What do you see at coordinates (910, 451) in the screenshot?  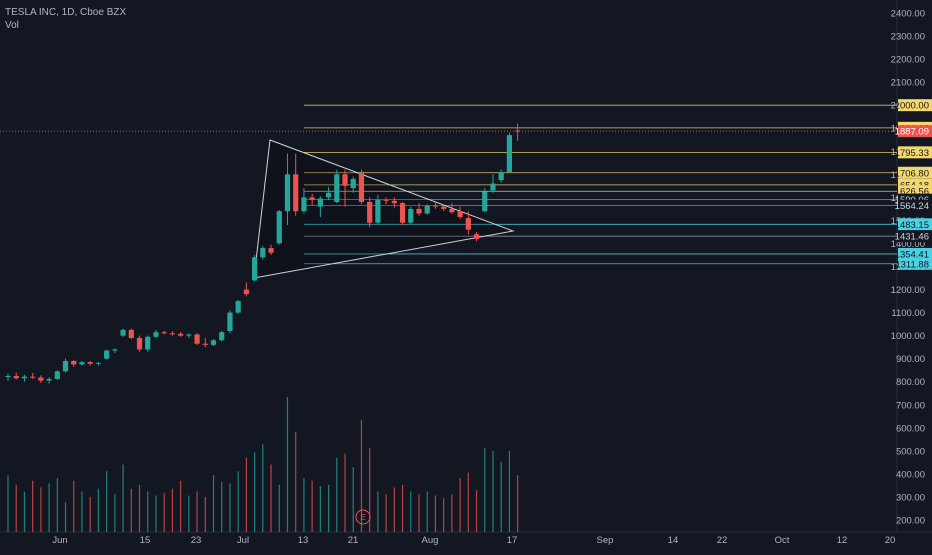 I see `price-axis-label: 500.00` at bounding box center [910, 451].